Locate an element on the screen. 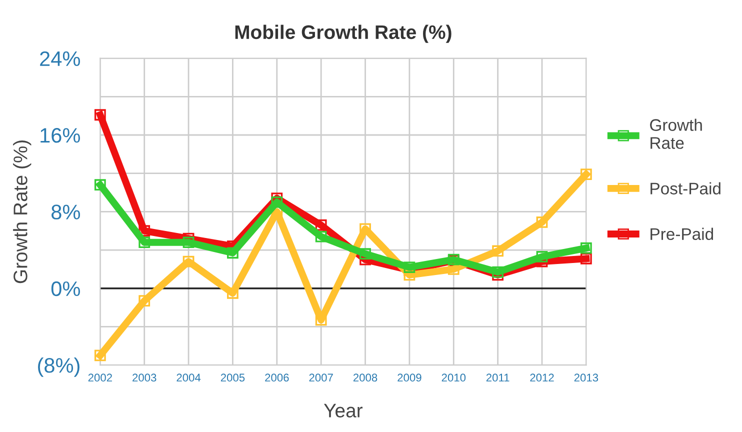 This screenshot has width=742, height=432. chart-title: Mobile Growth Rate (%) is located at coordinates (343, 33).